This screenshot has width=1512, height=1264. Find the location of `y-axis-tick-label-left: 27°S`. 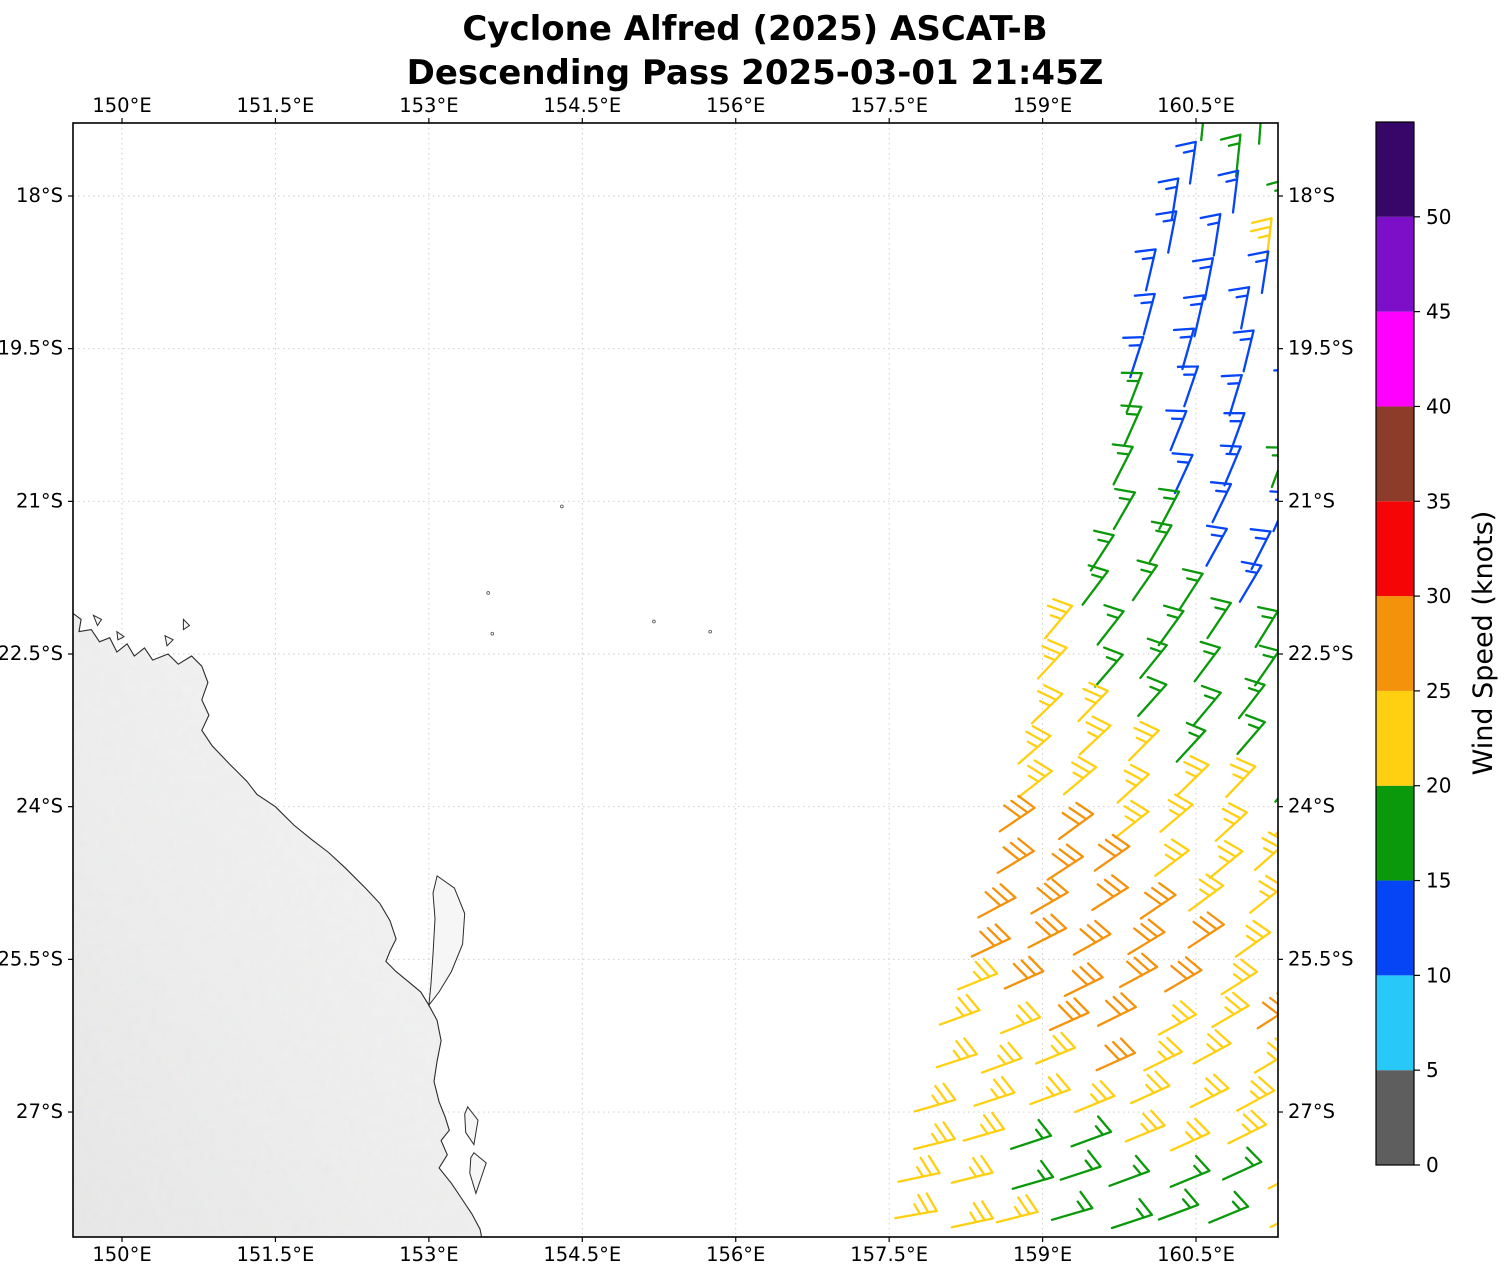

y-axis-tick-label-left: 27°S is located at coordinates (39, 1111).